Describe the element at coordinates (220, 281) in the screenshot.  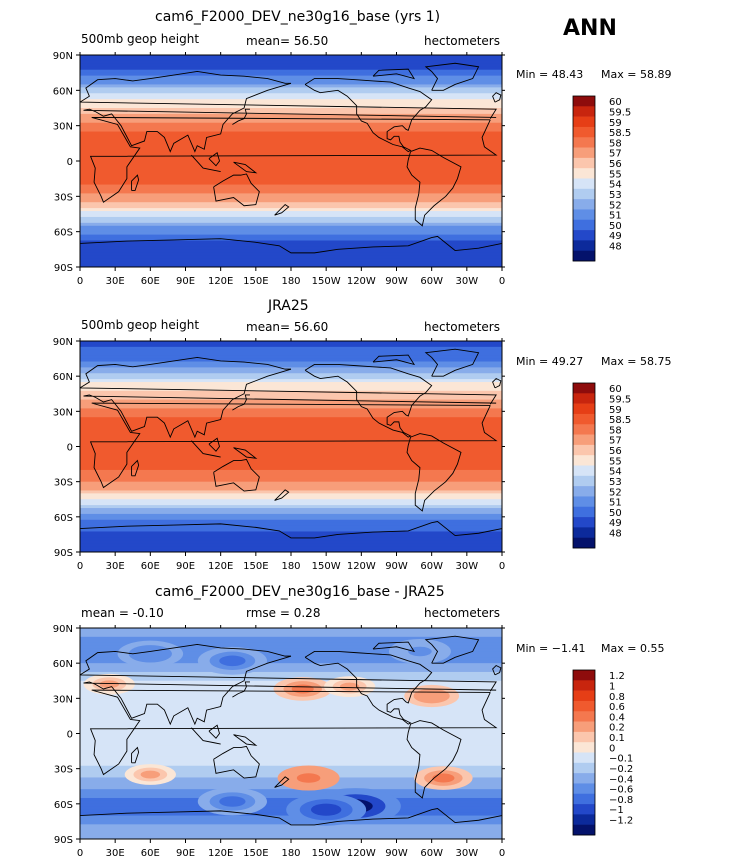
I see `x-tick-label: 120E` at that location.